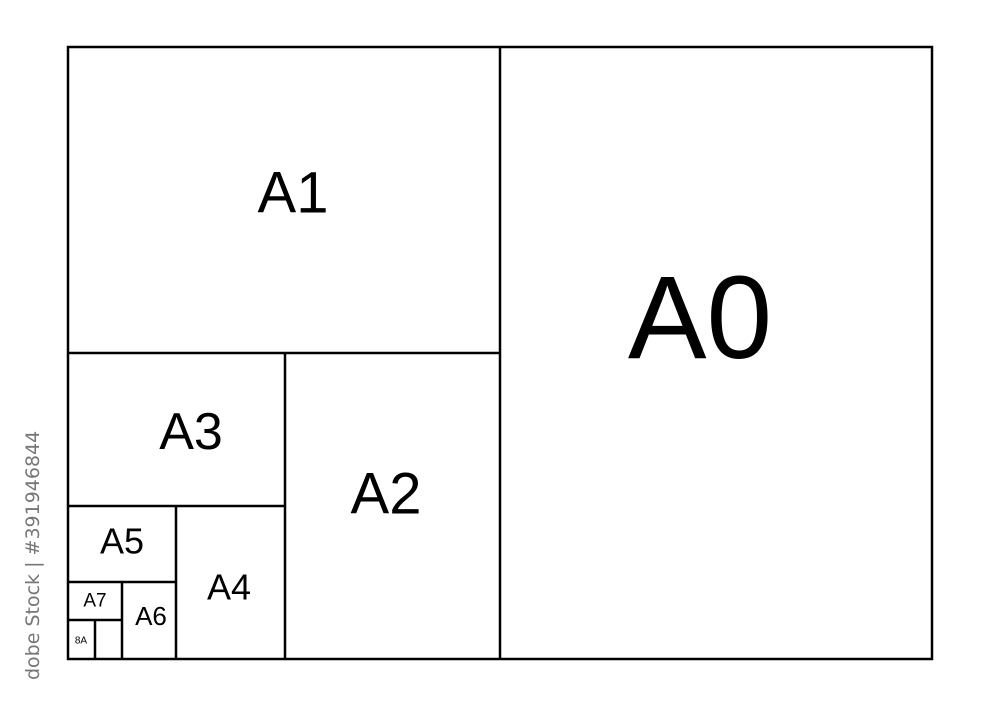  What do you see at coordinates (386, 494) in the screenshot?
I see `label-a2: A2` at bounding box center [386, 494].